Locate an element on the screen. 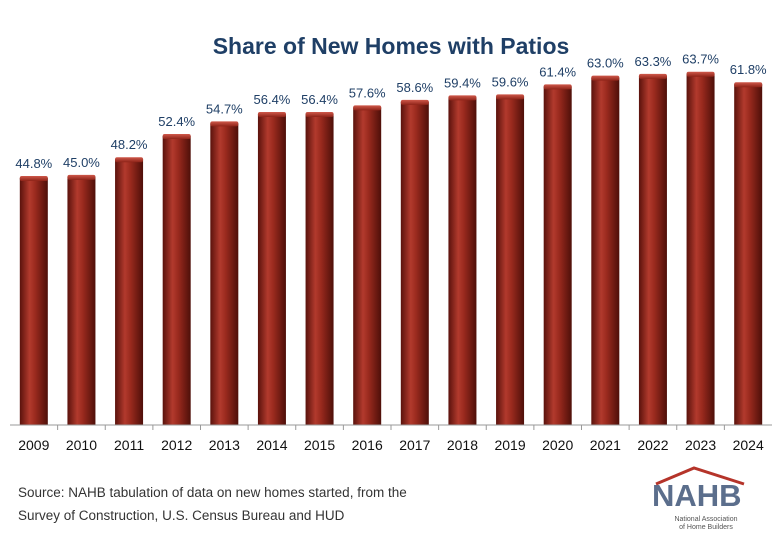 The height and width of the screenshot is (540, 782). x-tick-label-2020: 2020 is located at coordinates (557, 445).